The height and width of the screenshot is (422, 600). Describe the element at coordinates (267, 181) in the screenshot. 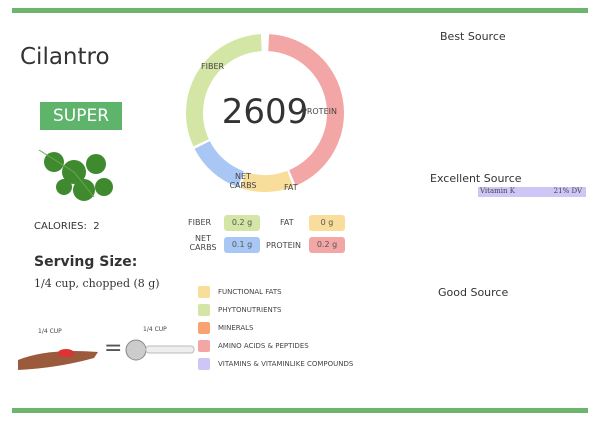

I see `donut-segment-fat` at that location.